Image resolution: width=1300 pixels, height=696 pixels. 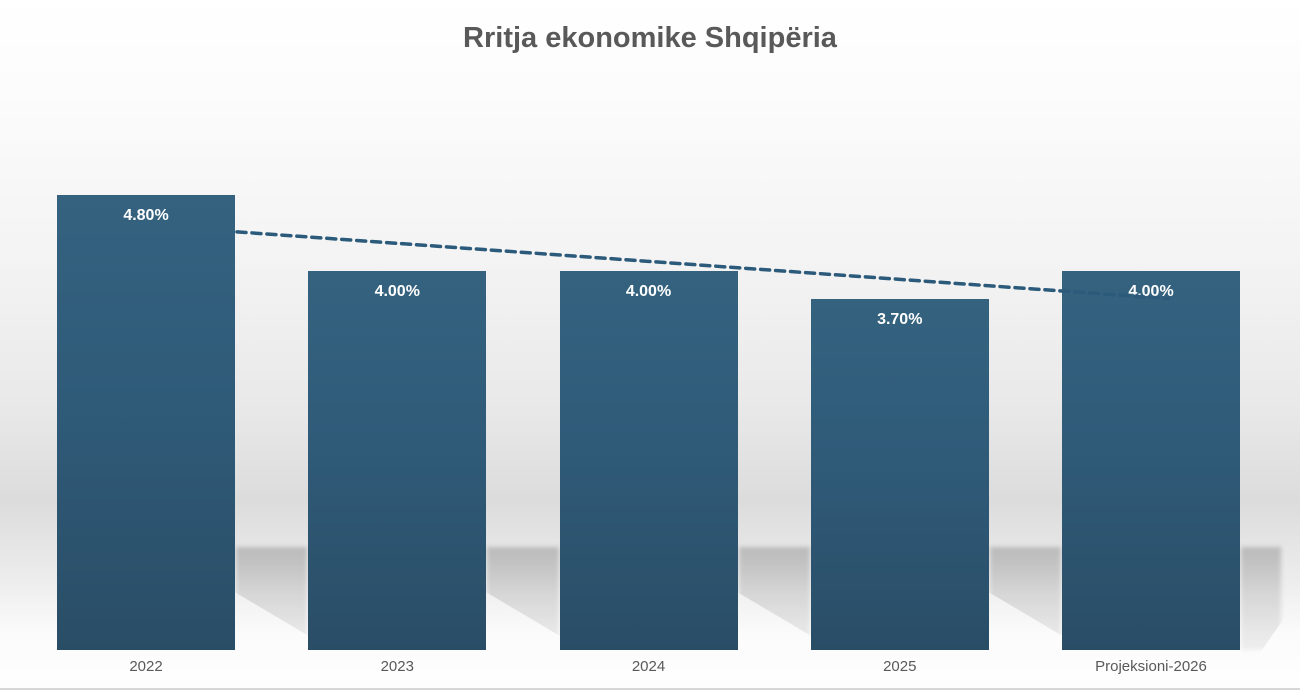 What do you see at coordinates (146, 422) in the screenshot?
I see `bar-2022: 4.80%` at bounding box center [146, 422].